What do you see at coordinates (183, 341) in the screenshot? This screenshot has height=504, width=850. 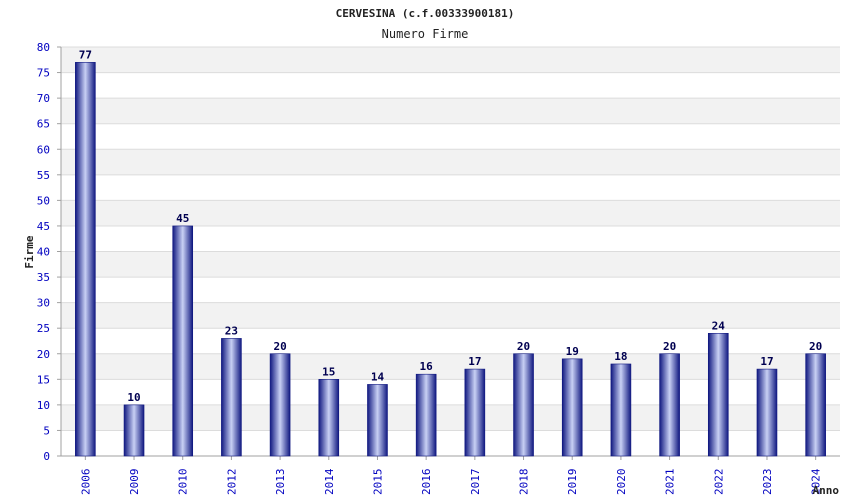 I see `bar-2010` at bounding box center [183, 341].